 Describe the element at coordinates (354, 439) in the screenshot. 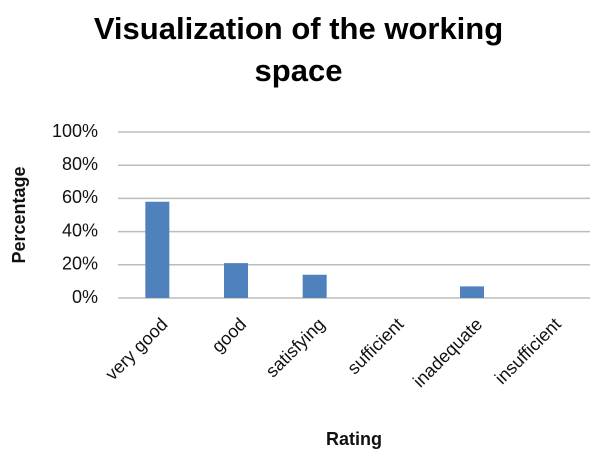

I see `x-axis-title: Rating` at that location.